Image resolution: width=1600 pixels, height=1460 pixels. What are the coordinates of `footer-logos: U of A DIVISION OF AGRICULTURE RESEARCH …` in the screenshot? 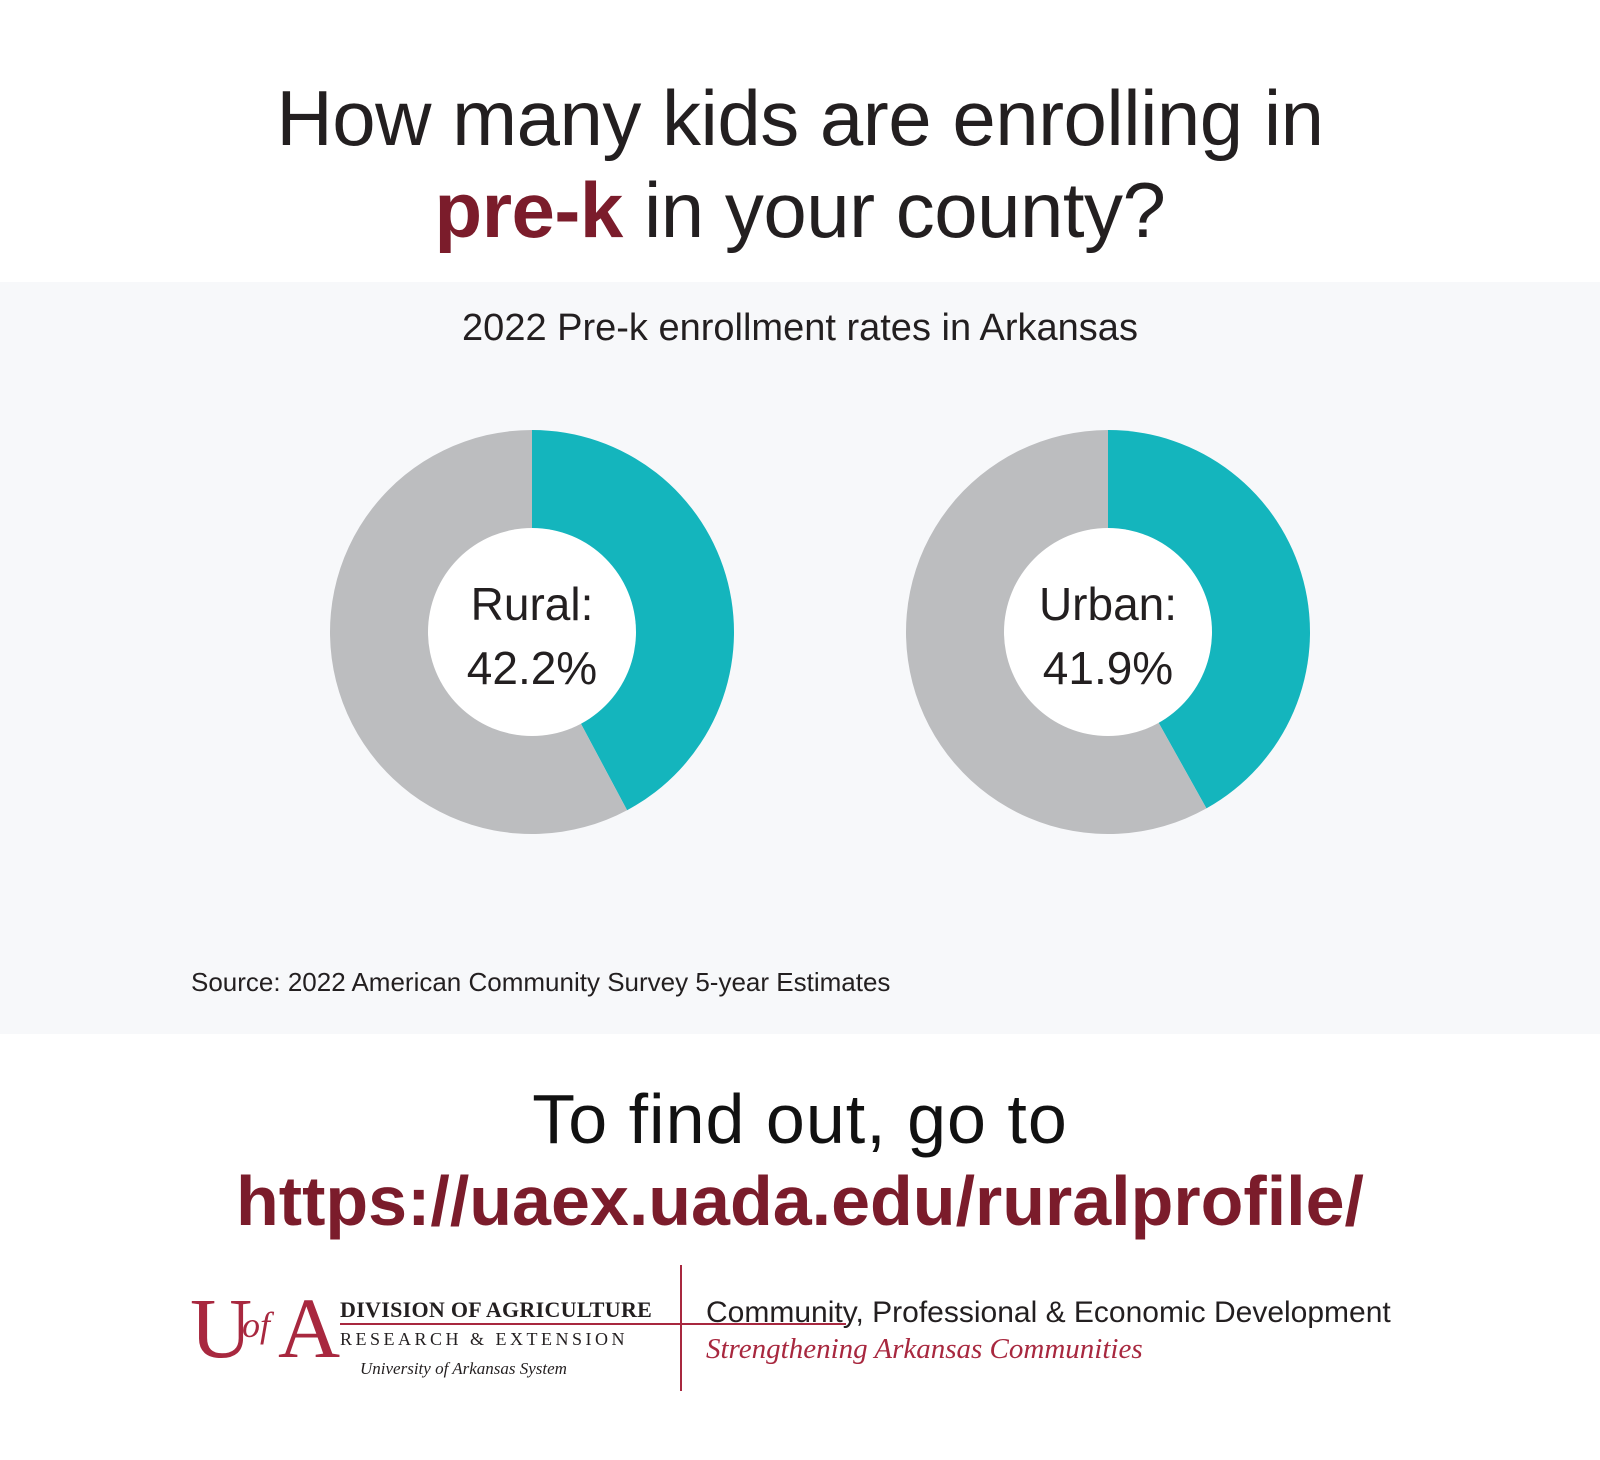 It's located at (830, 1330).